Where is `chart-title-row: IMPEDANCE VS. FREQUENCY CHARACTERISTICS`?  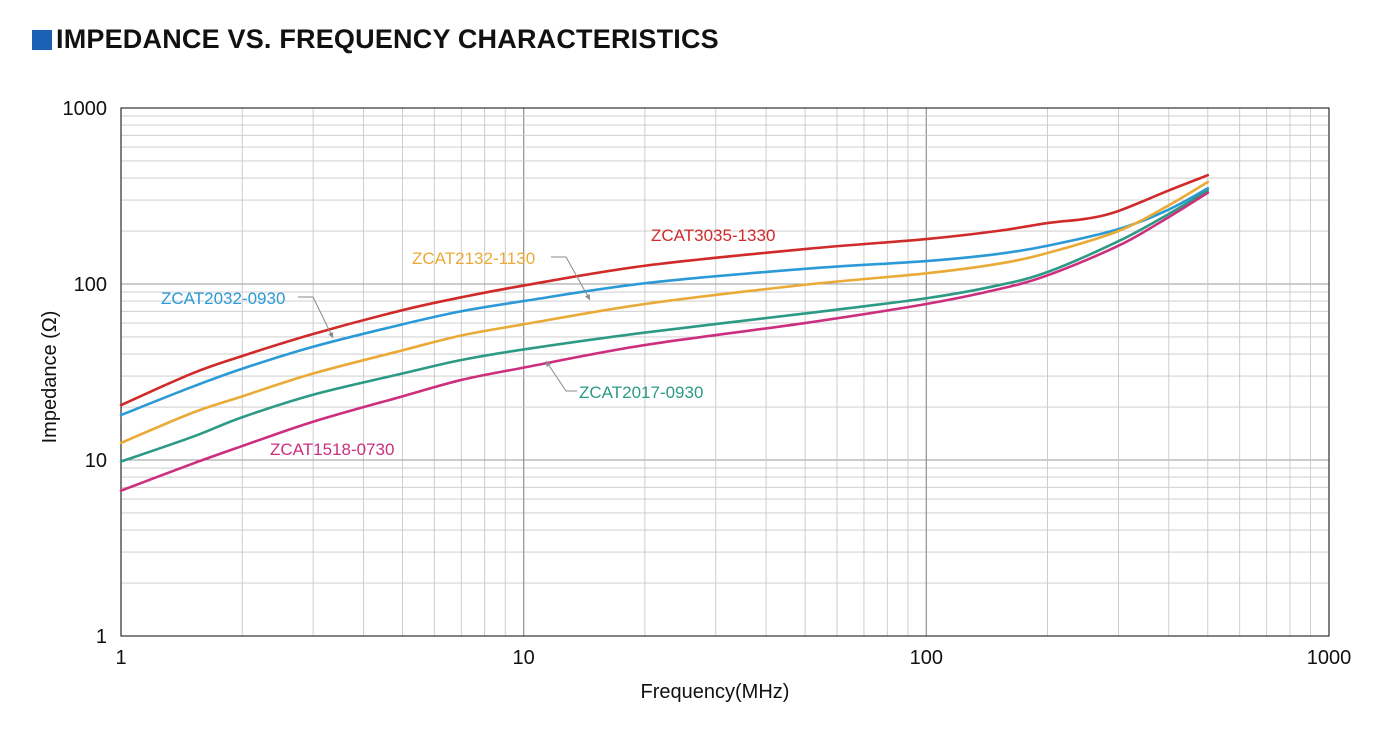
chart-title-row: IMPEDANCE VS. FREQUENCY CHARACTERISTICS is located at coordinates (375, 39).